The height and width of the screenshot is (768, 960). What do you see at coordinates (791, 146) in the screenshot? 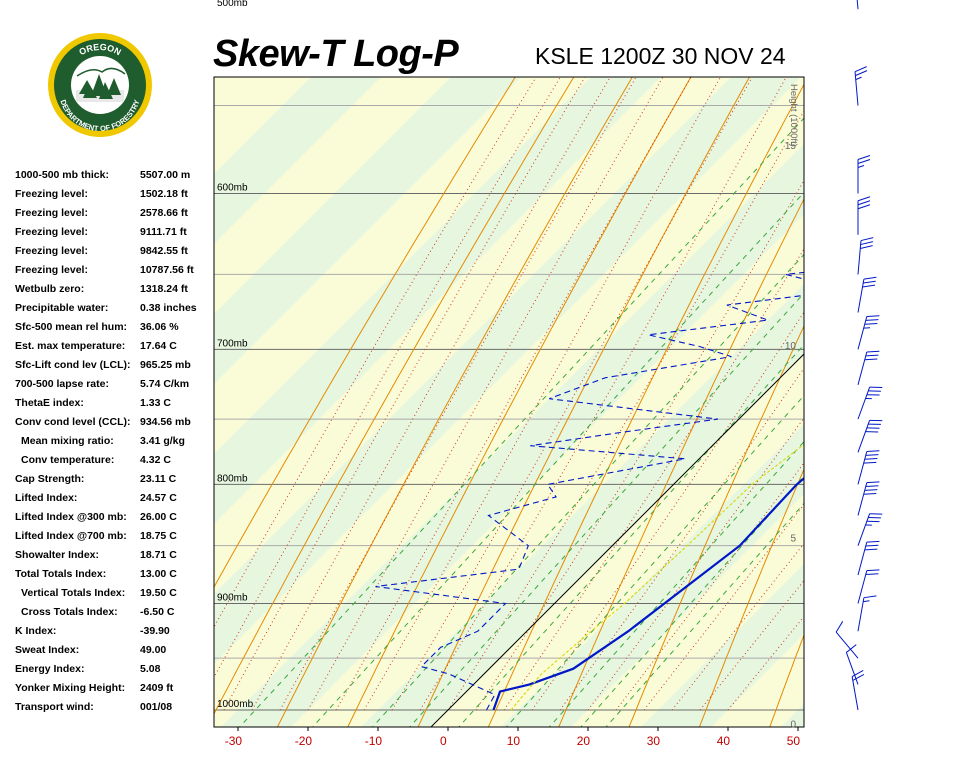
I see `height-tick-label: 15` at bounding box center [791, 146].